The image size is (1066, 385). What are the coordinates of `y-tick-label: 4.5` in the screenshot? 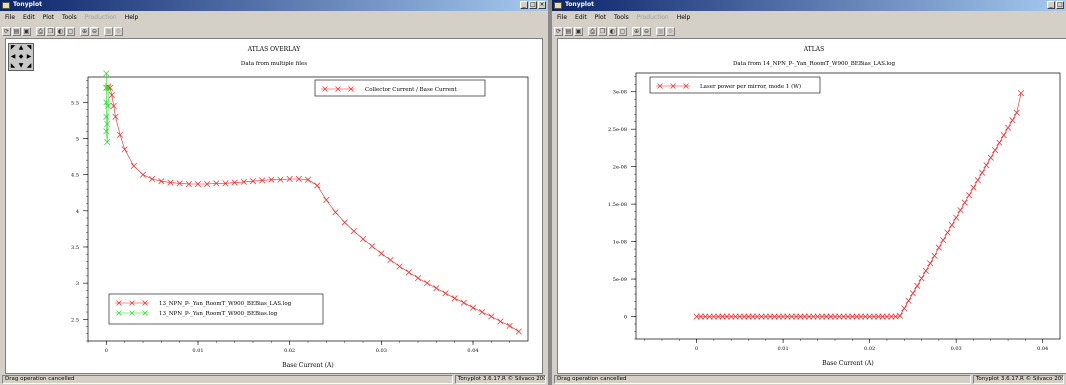 It's located at (75, 176).